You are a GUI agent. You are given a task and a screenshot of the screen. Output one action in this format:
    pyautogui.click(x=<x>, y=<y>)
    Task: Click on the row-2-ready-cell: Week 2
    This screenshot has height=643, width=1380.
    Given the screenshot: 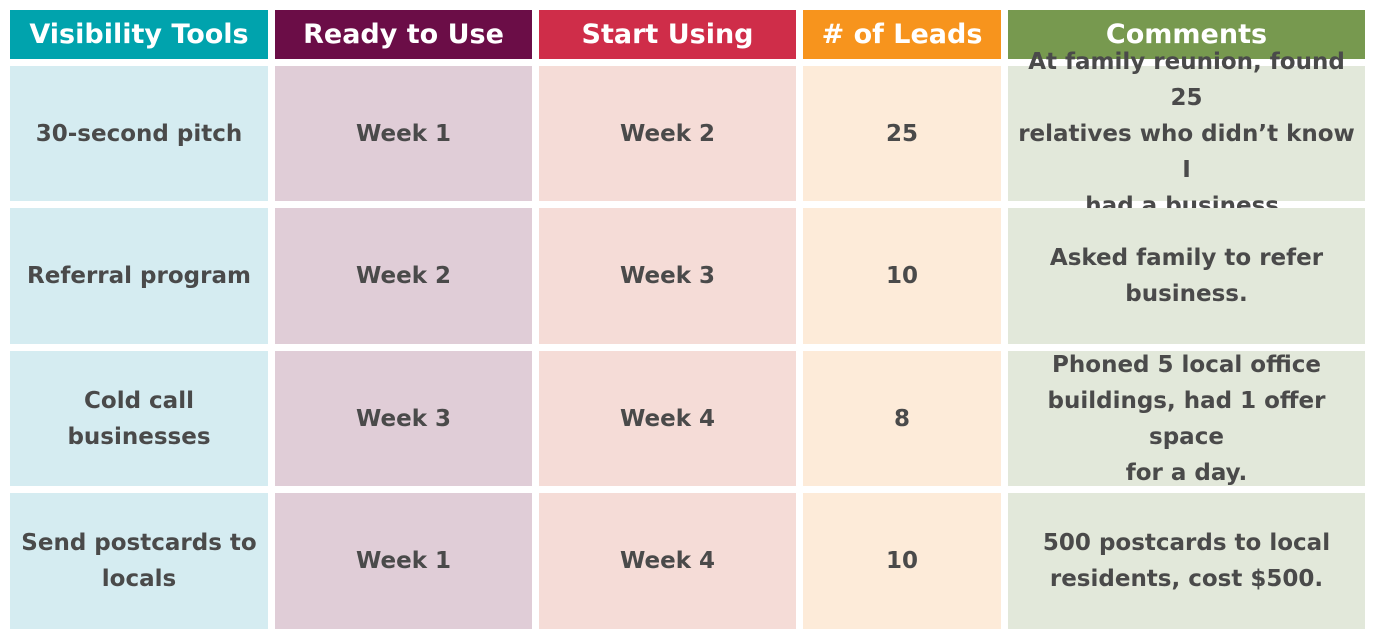 What is the action you would take?
    pyautogui.click(x=403, y=276)
    